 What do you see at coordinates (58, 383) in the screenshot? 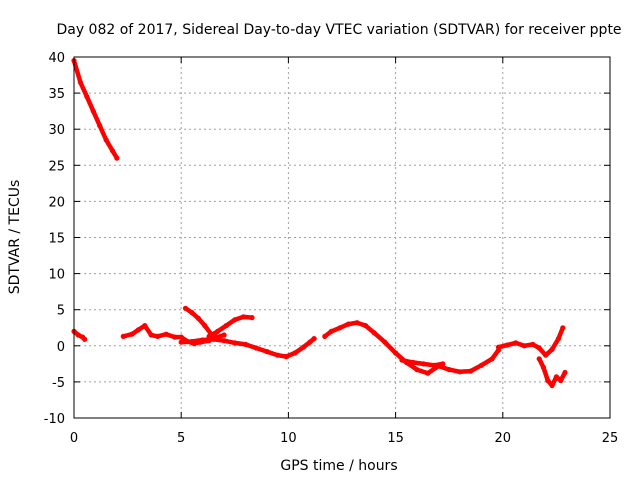
I see `y-tick-label: -5` at bounding box center [58, 383].